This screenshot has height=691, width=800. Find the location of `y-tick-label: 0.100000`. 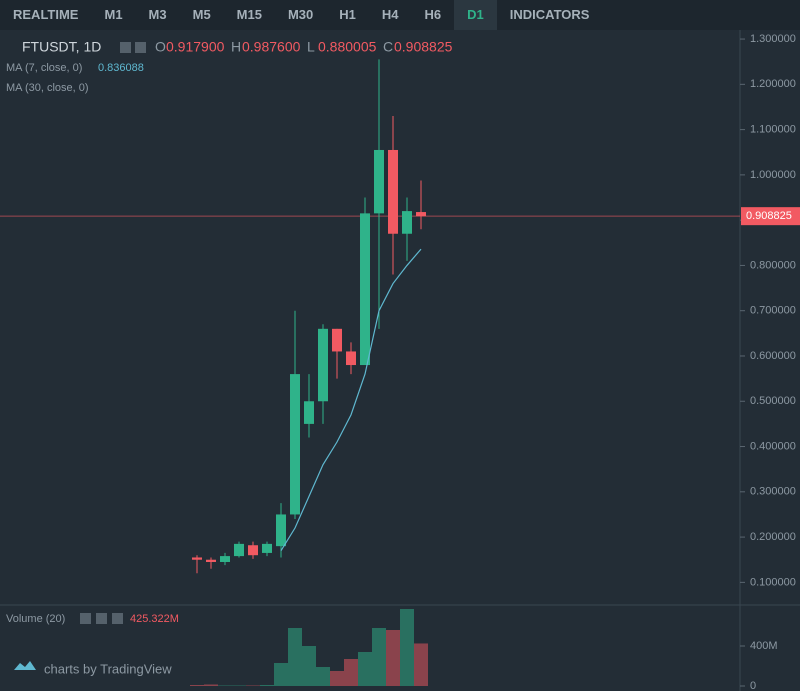

y-tick-label: 0.100000 is located at coordinates (773, 582).